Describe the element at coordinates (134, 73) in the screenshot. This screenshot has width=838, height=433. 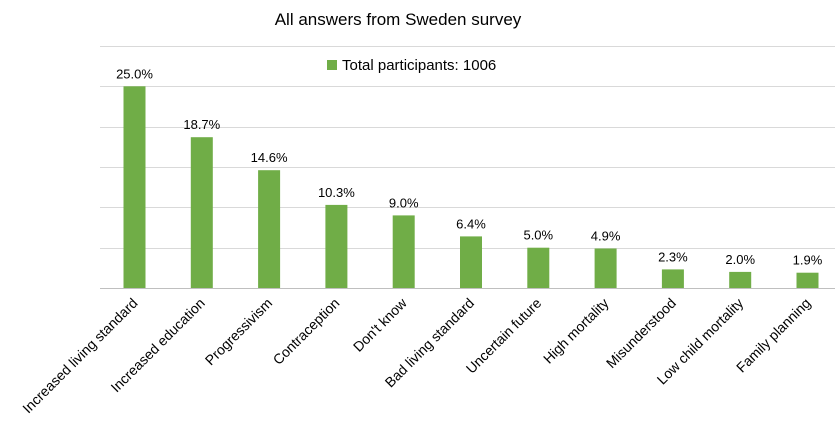
I see `data-label: 25.0%` at that location.